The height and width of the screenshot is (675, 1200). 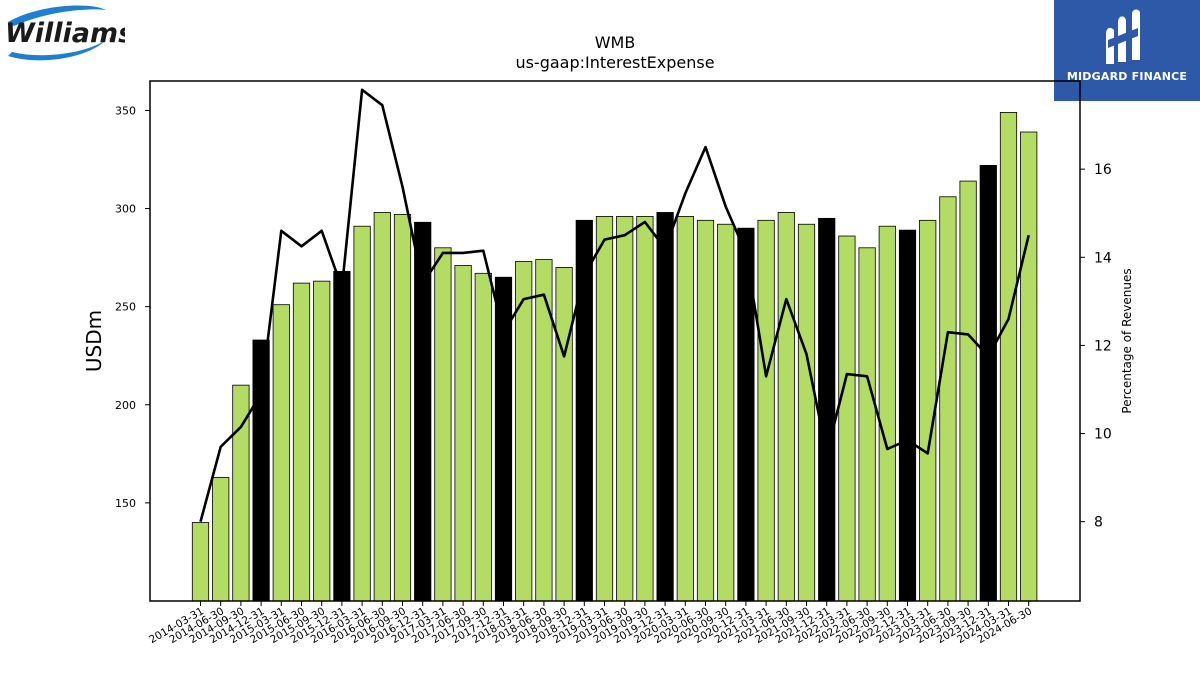 I want to click on y-tick-label: 150, so click(x=125, y=503).